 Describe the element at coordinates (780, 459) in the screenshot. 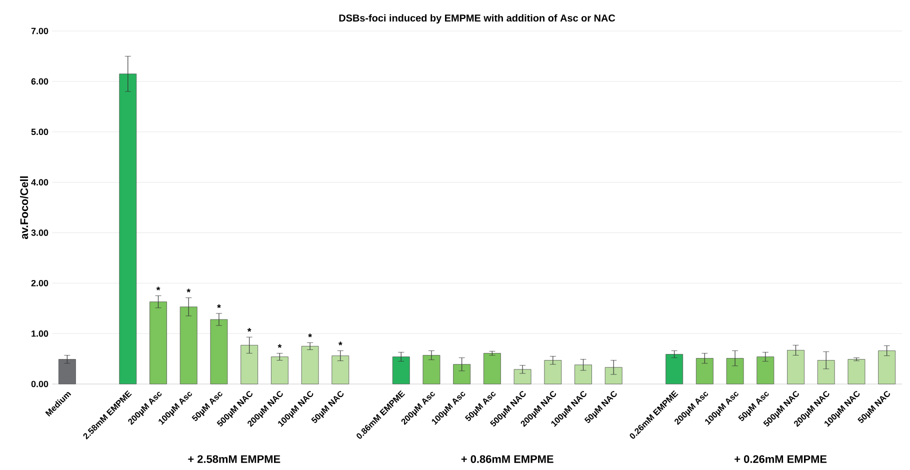

I see `text: + 0.26mM EMPME` at that location.